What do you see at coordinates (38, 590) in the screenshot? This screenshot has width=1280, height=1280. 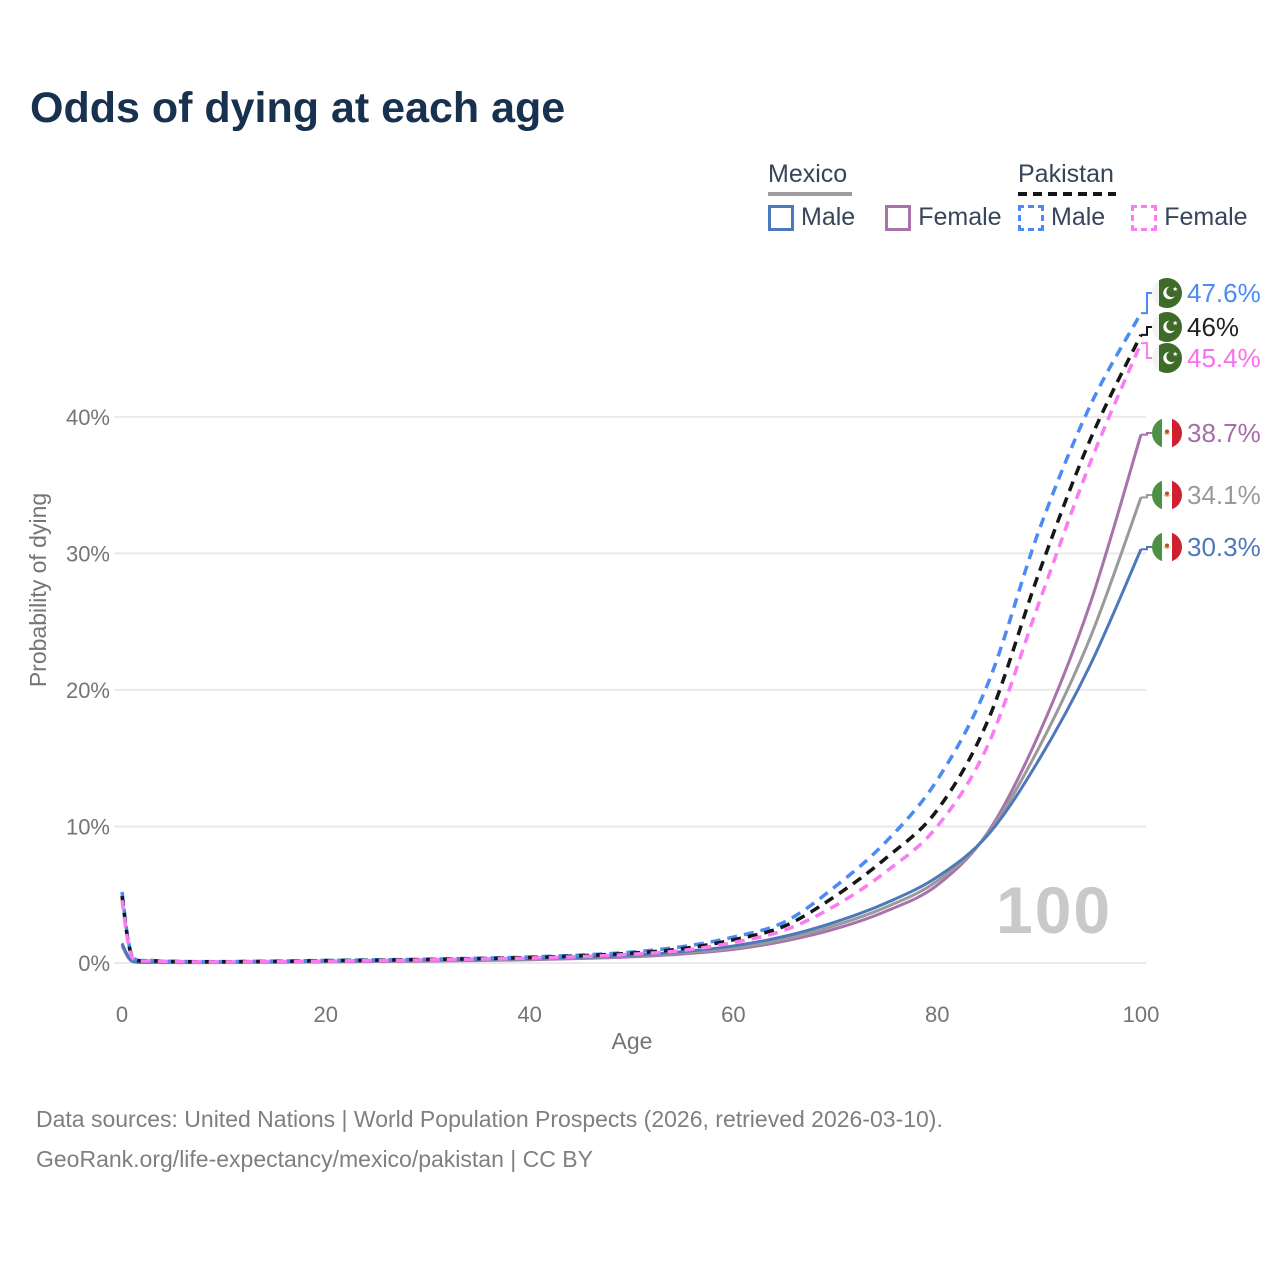 I see `y-axis-title: Probability of dying` at bounding box center [38, 590].